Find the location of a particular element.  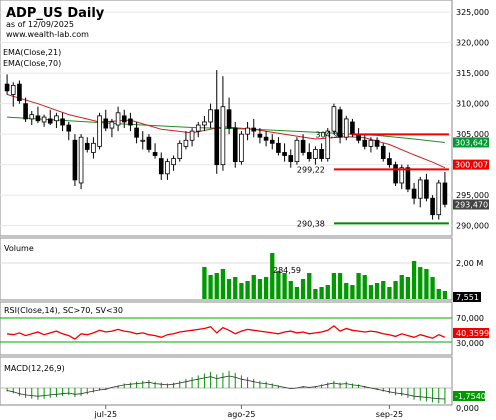

x-axis: jul-25 ago-25 sep-25 is located at coordinates (248, 412).